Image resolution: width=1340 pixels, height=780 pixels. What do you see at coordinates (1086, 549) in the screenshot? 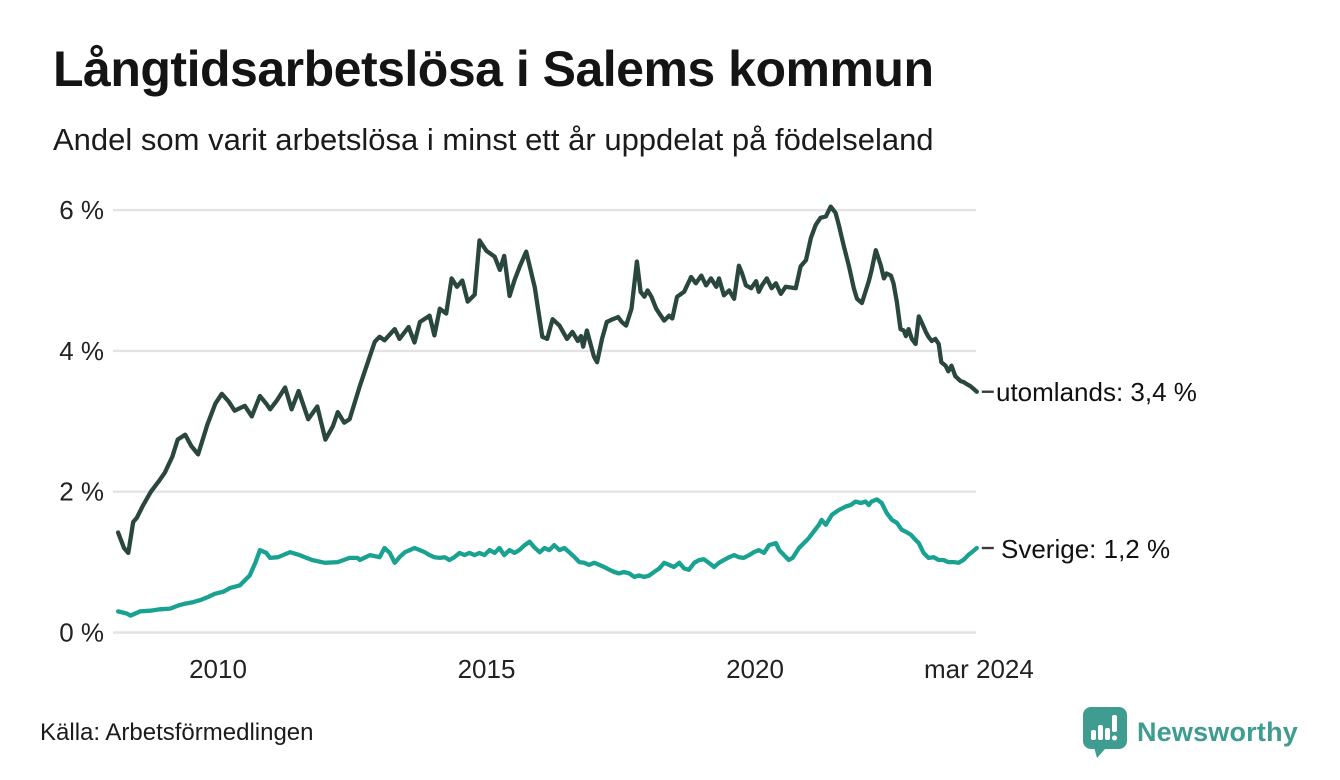
I see `series-end-label-sverige: Sverige: 1,2 %` at bounding box center [1086, 549].